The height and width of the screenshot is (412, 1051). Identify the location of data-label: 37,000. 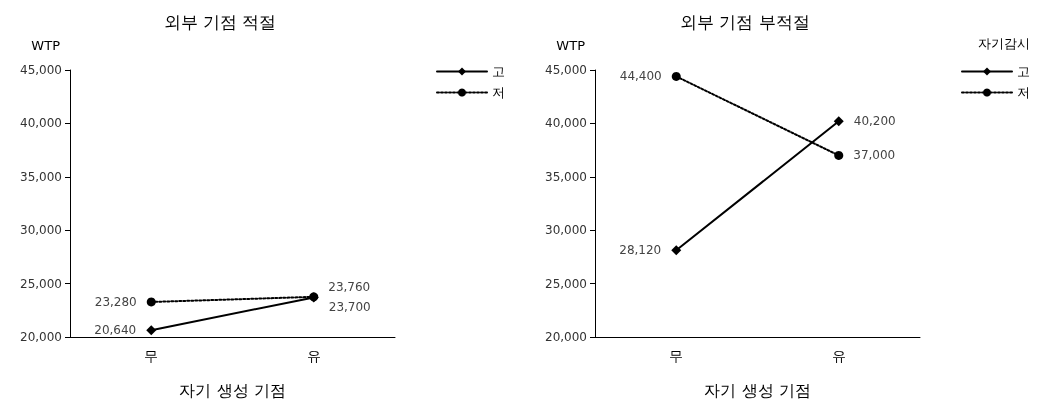
(874, 155).